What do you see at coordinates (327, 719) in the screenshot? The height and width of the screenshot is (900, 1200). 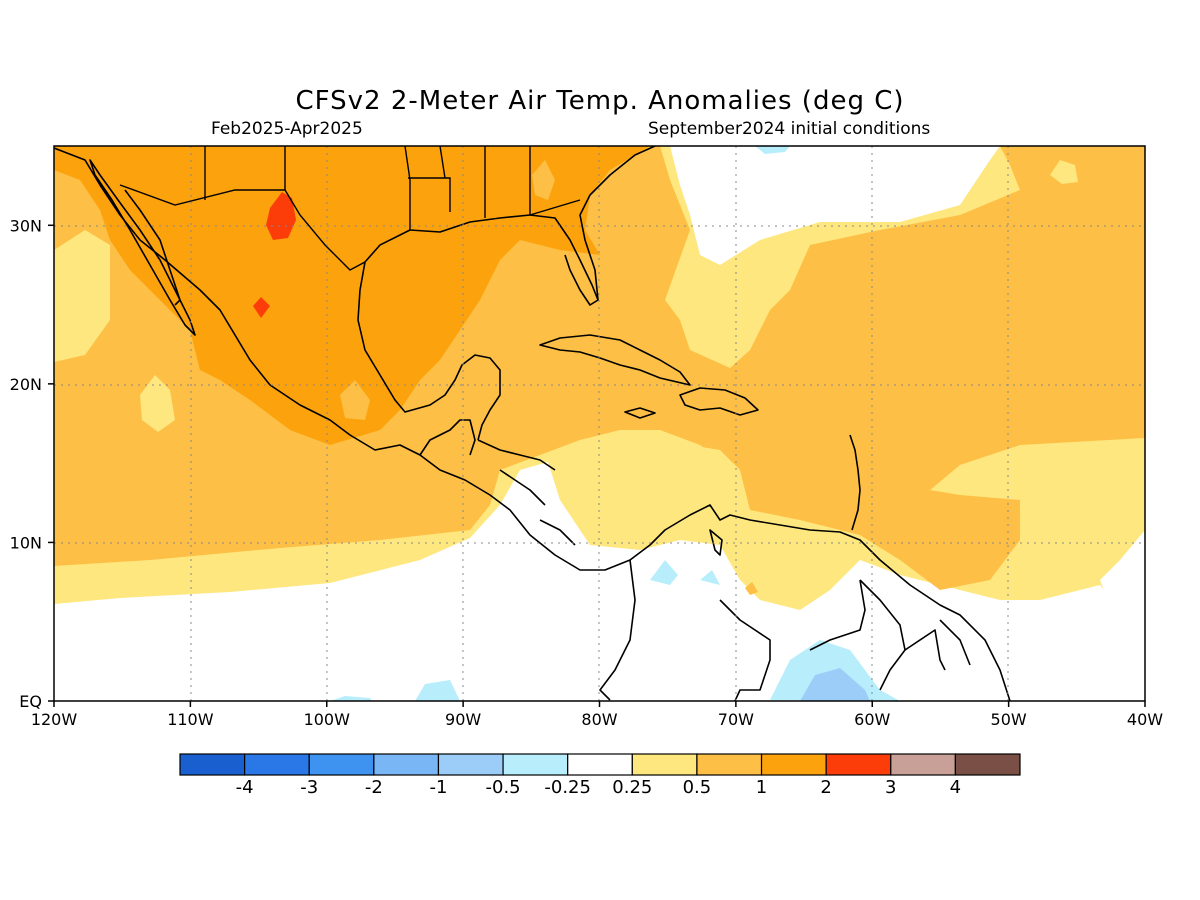 I see `lon-label: 100W` at bounding box center [327, 719].